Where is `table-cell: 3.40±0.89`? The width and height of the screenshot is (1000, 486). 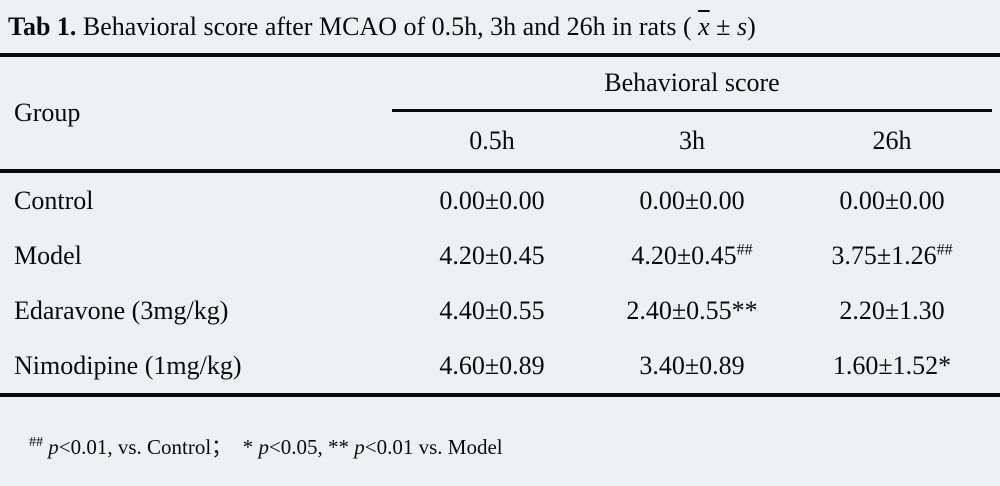
table-cell: 3.40±0.89 is located at coordinates (692, 365).